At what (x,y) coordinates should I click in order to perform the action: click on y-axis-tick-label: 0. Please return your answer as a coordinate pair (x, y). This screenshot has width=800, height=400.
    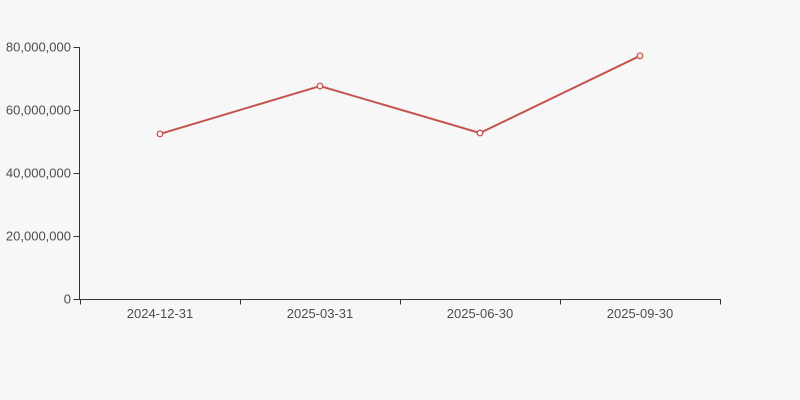
    Looking at the image, I should click on (67, 299).